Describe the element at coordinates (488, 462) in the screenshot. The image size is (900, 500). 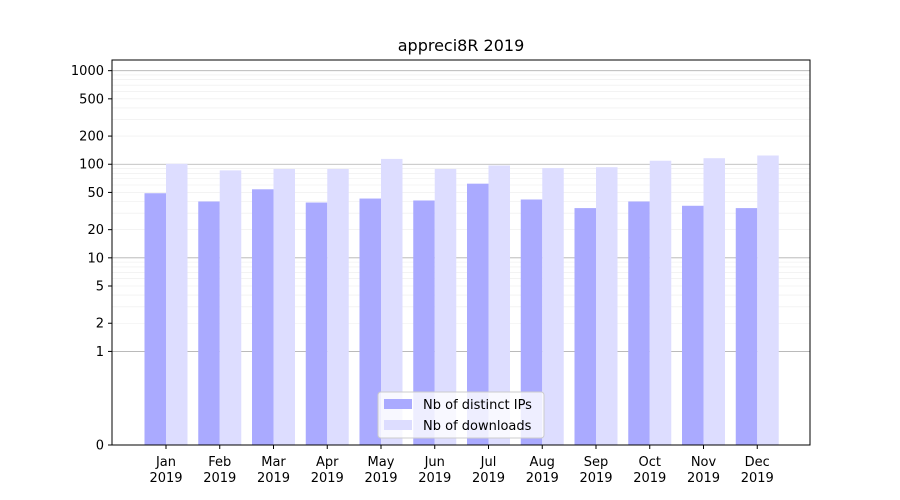
I see `x-tick-label-month: Jul` at that location.